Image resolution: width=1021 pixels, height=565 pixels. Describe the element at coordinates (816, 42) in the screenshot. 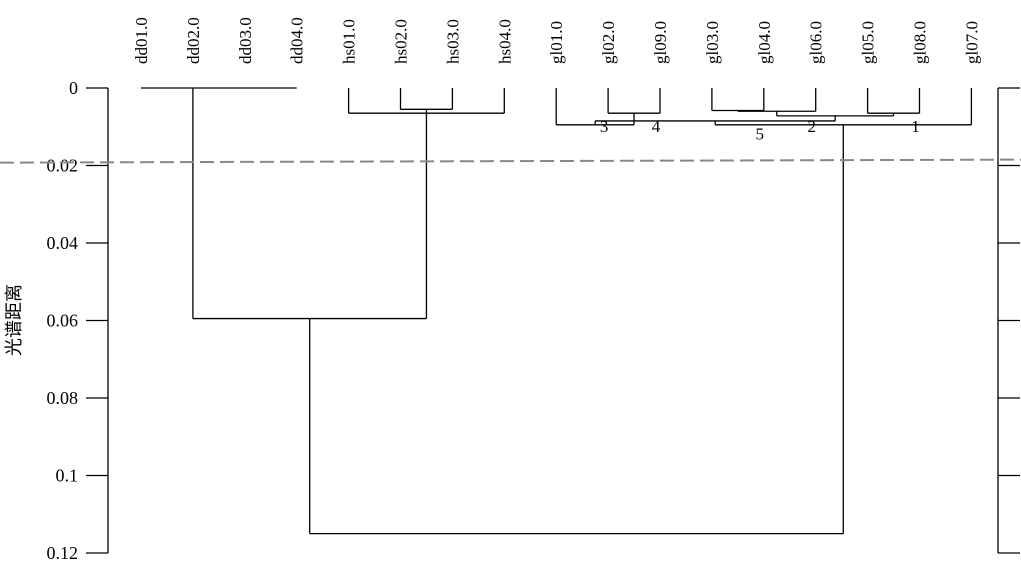

I see `leaf-label: gl06.0` at that location.